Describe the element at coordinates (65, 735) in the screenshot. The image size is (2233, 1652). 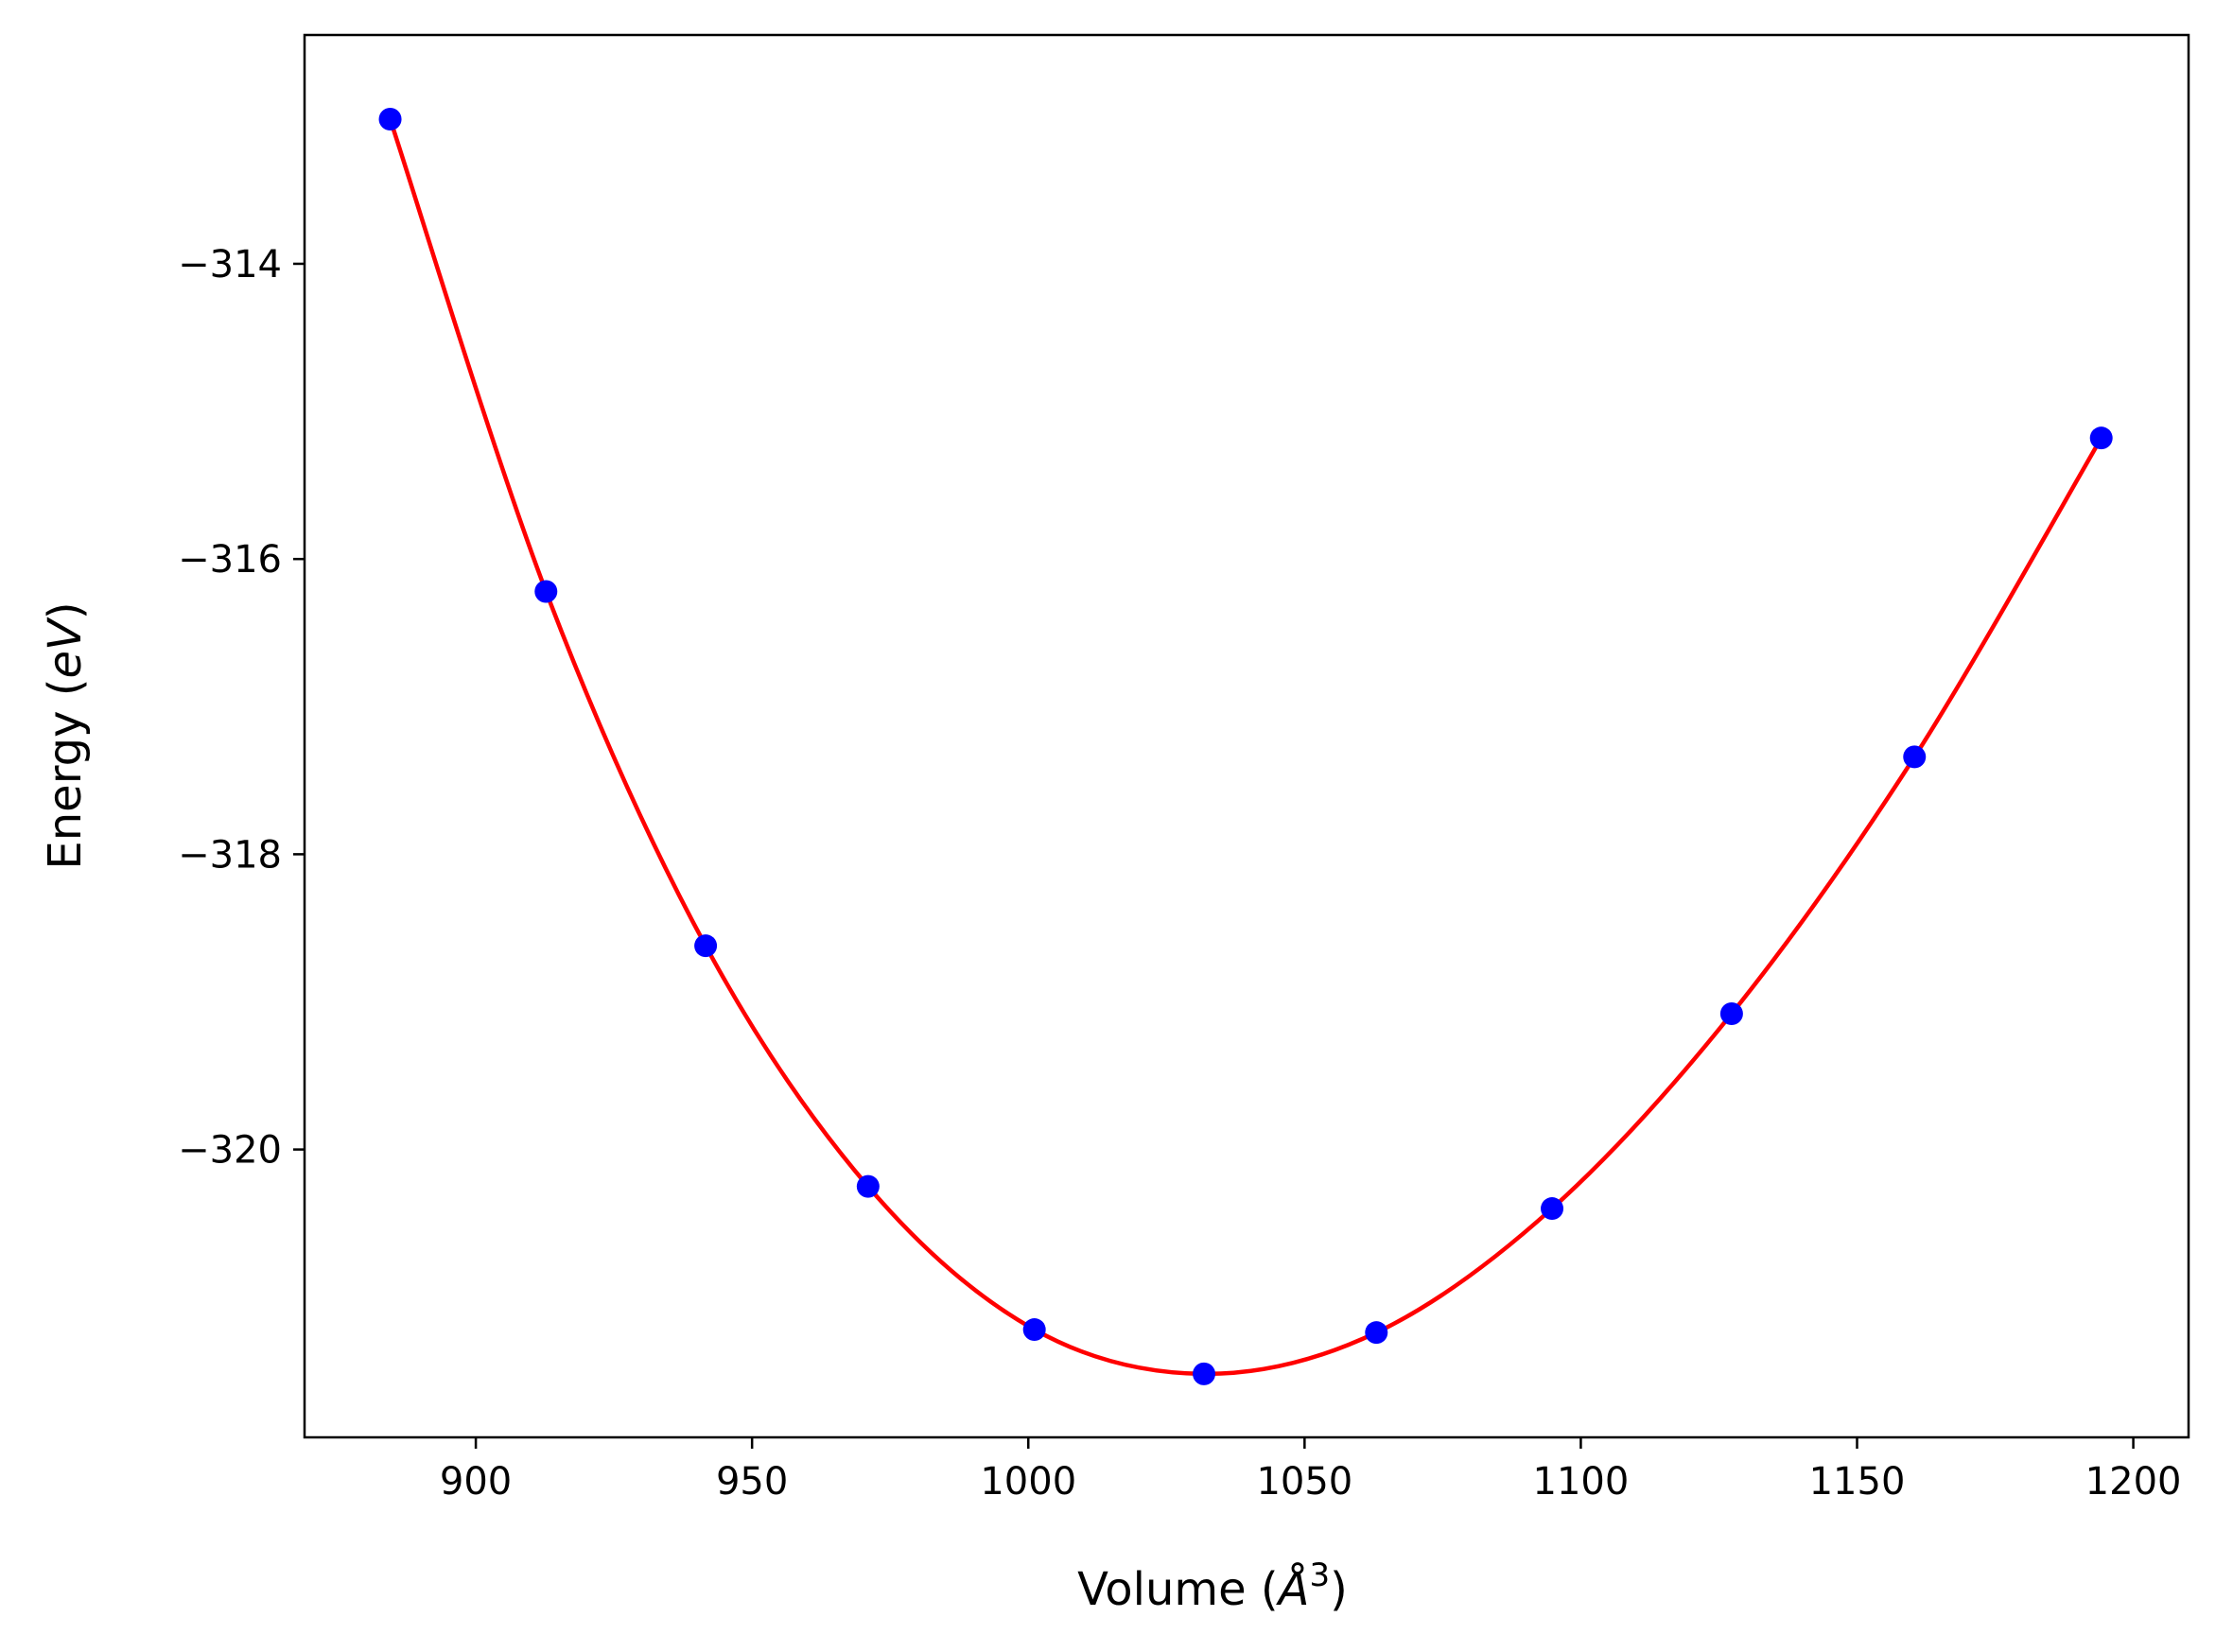
I see `y-axis-label: Energy (eV)` at that location.